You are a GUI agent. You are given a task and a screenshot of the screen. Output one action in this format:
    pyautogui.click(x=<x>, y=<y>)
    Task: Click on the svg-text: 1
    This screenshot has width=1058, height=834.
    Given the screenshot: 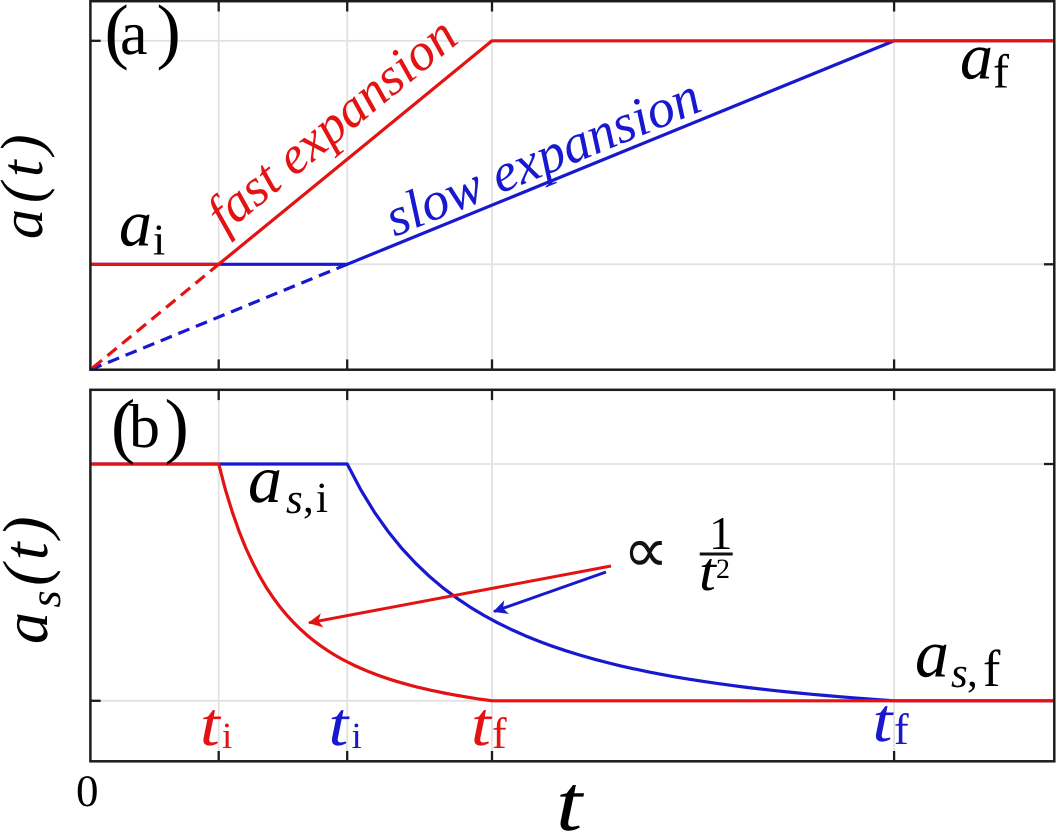 What is the action you would take?
    pyautogui.click(x=721, y=534)
    